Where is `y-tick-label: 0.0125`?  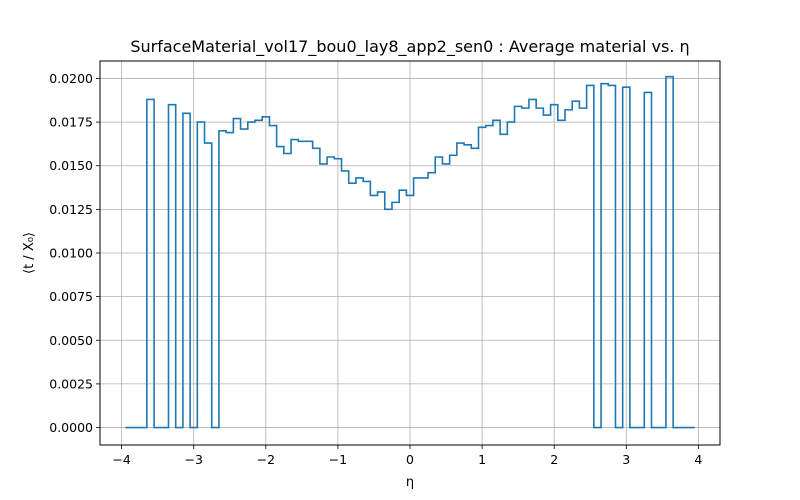
y-tick-label: 0.0125 is located at coordinates (71, 209).